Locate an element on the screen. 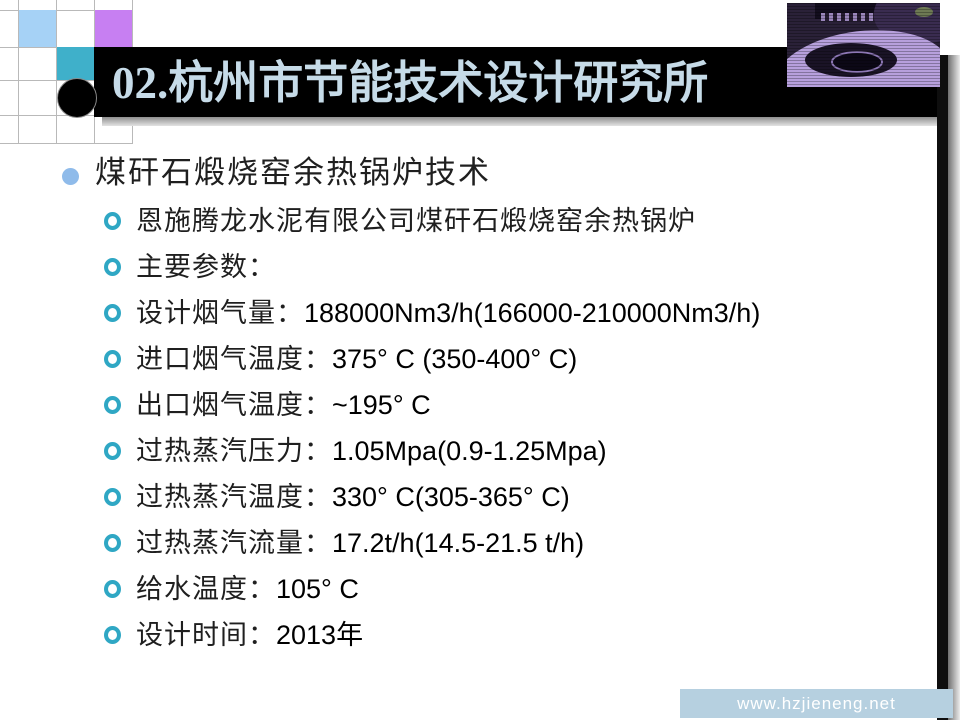 The height and width of the screenshot is (720, 960). footer-url: www.hzjieneng.net is located at coordinates (816, 703).